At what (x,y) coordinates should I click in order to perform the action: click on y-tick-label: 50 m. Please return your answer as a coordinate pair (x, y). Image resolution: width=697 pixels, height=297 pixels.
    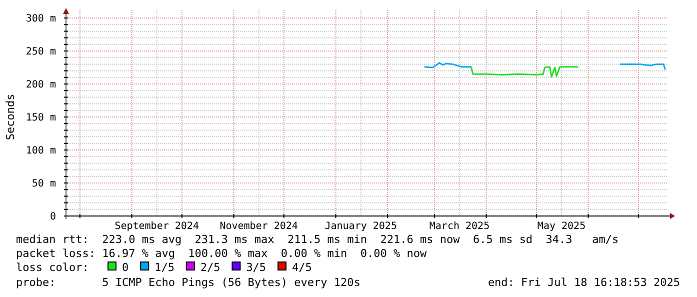
    Looking at the image, I should click on (44, 184).